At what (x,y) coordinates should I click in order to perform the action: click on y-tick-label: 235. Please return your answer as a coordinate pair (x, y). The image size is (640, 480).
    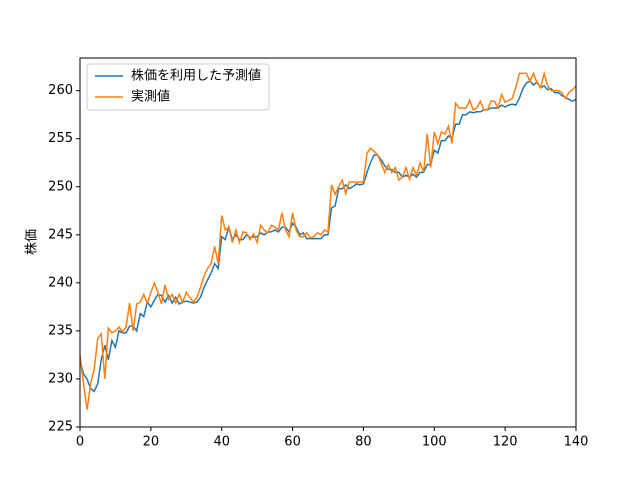
    Looking at the image, I should click on (60, 330).